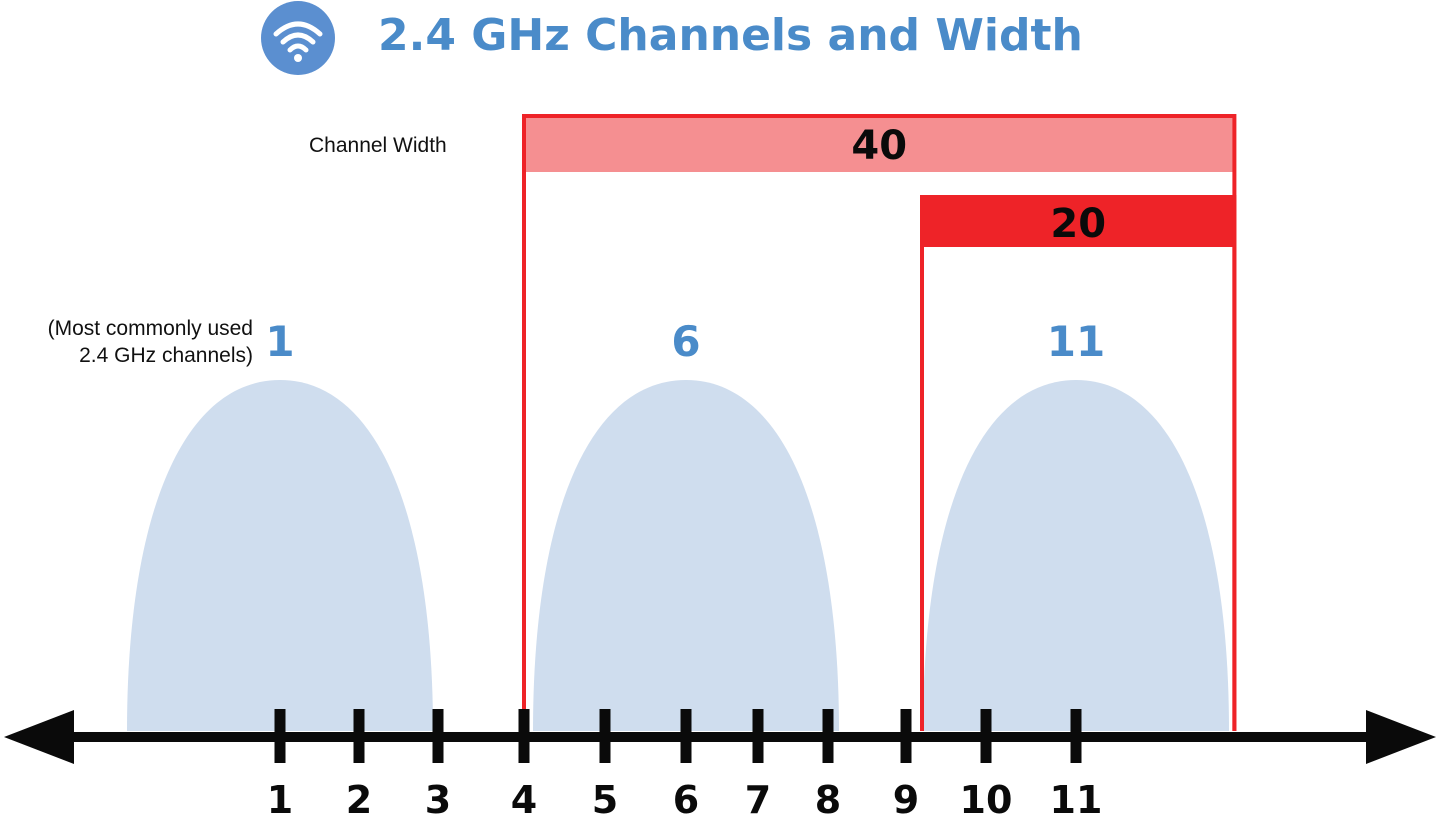 The width and height of the screenshot is (1438, 829). I want to click on axis-tick-label-8: 8, so click(828, 800).